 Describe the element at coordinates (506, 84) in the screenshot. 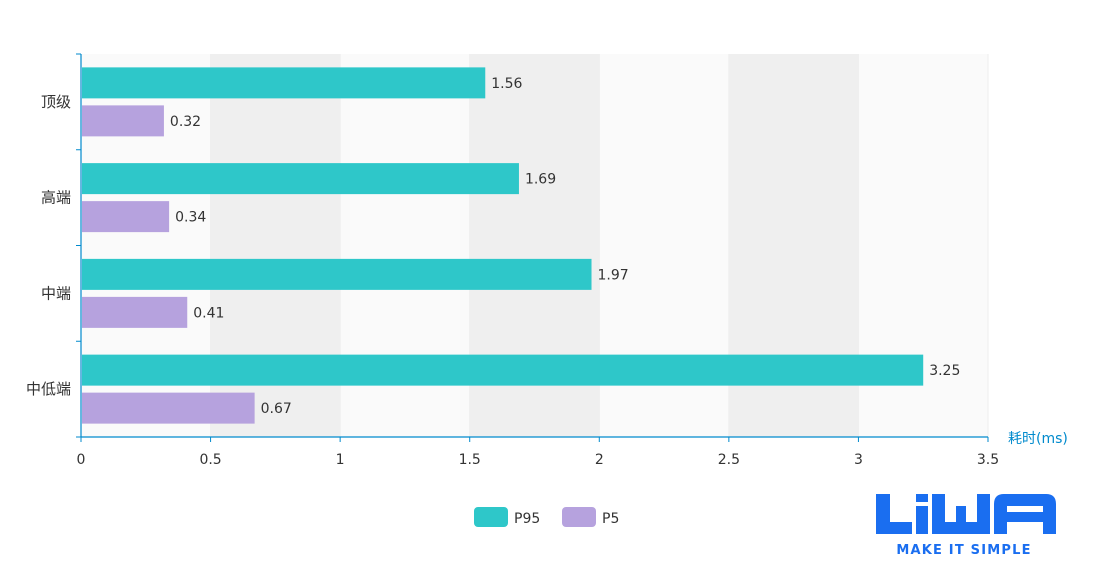

I see `value-label: 1.56` at that location.